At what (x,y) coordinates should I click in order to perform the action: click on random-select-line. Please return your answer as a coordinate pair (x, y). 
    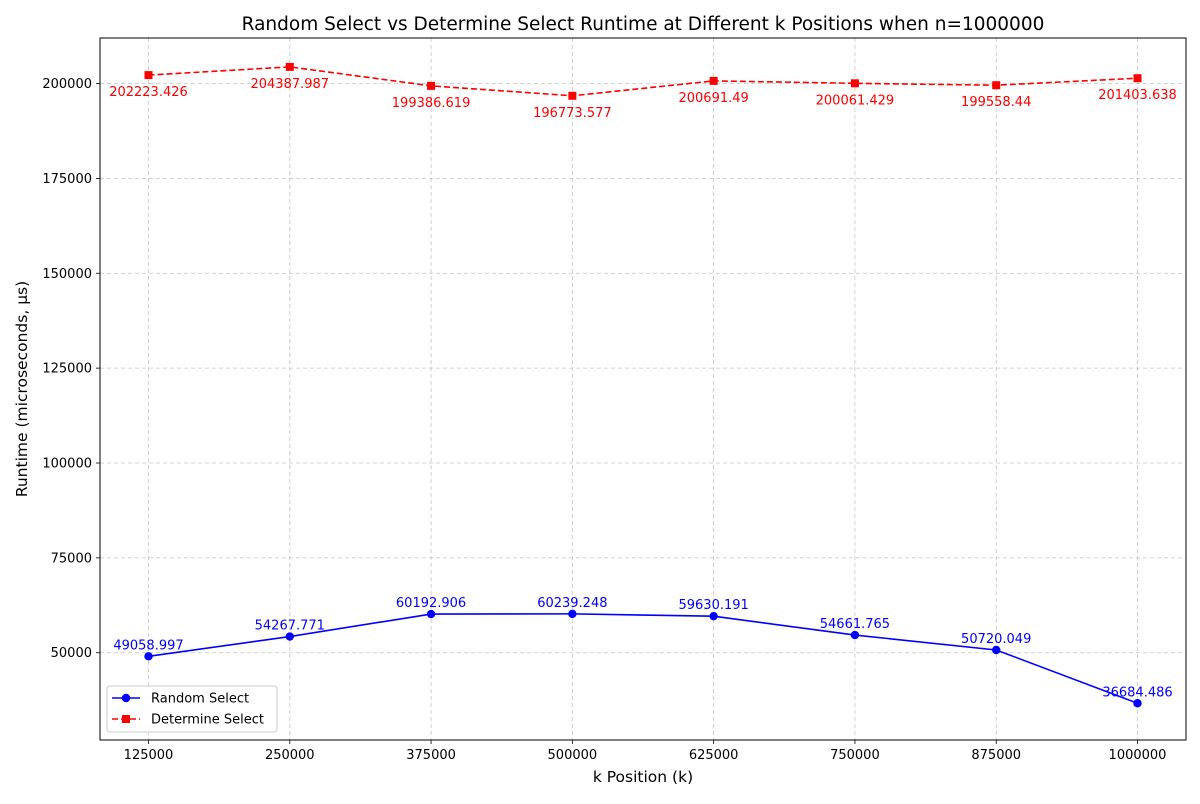
    Looking at the image, I should click on (643, 658).